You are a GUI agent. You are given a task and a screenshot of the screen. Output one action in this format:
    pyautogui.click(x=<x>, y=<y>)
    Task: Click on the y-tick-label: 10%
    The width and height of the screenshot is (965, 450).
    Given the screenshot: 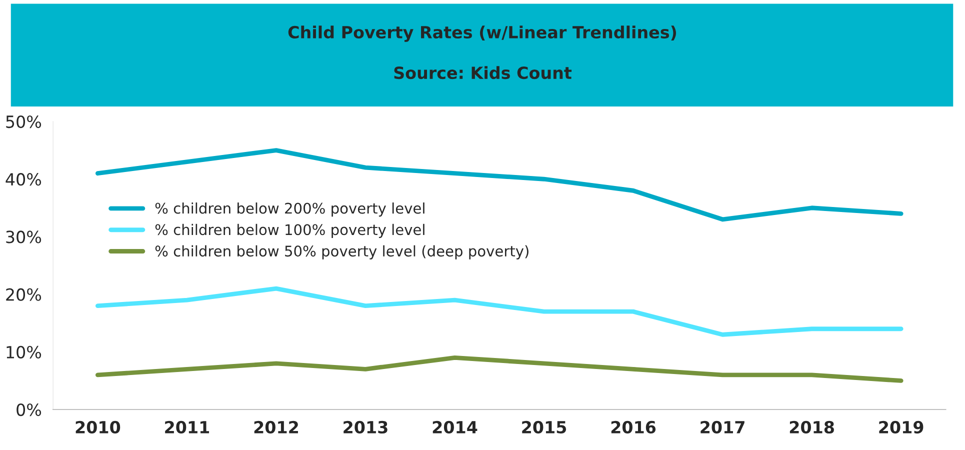 What is the action you would take?
    pyautogui.click(x=24, y=352)
    